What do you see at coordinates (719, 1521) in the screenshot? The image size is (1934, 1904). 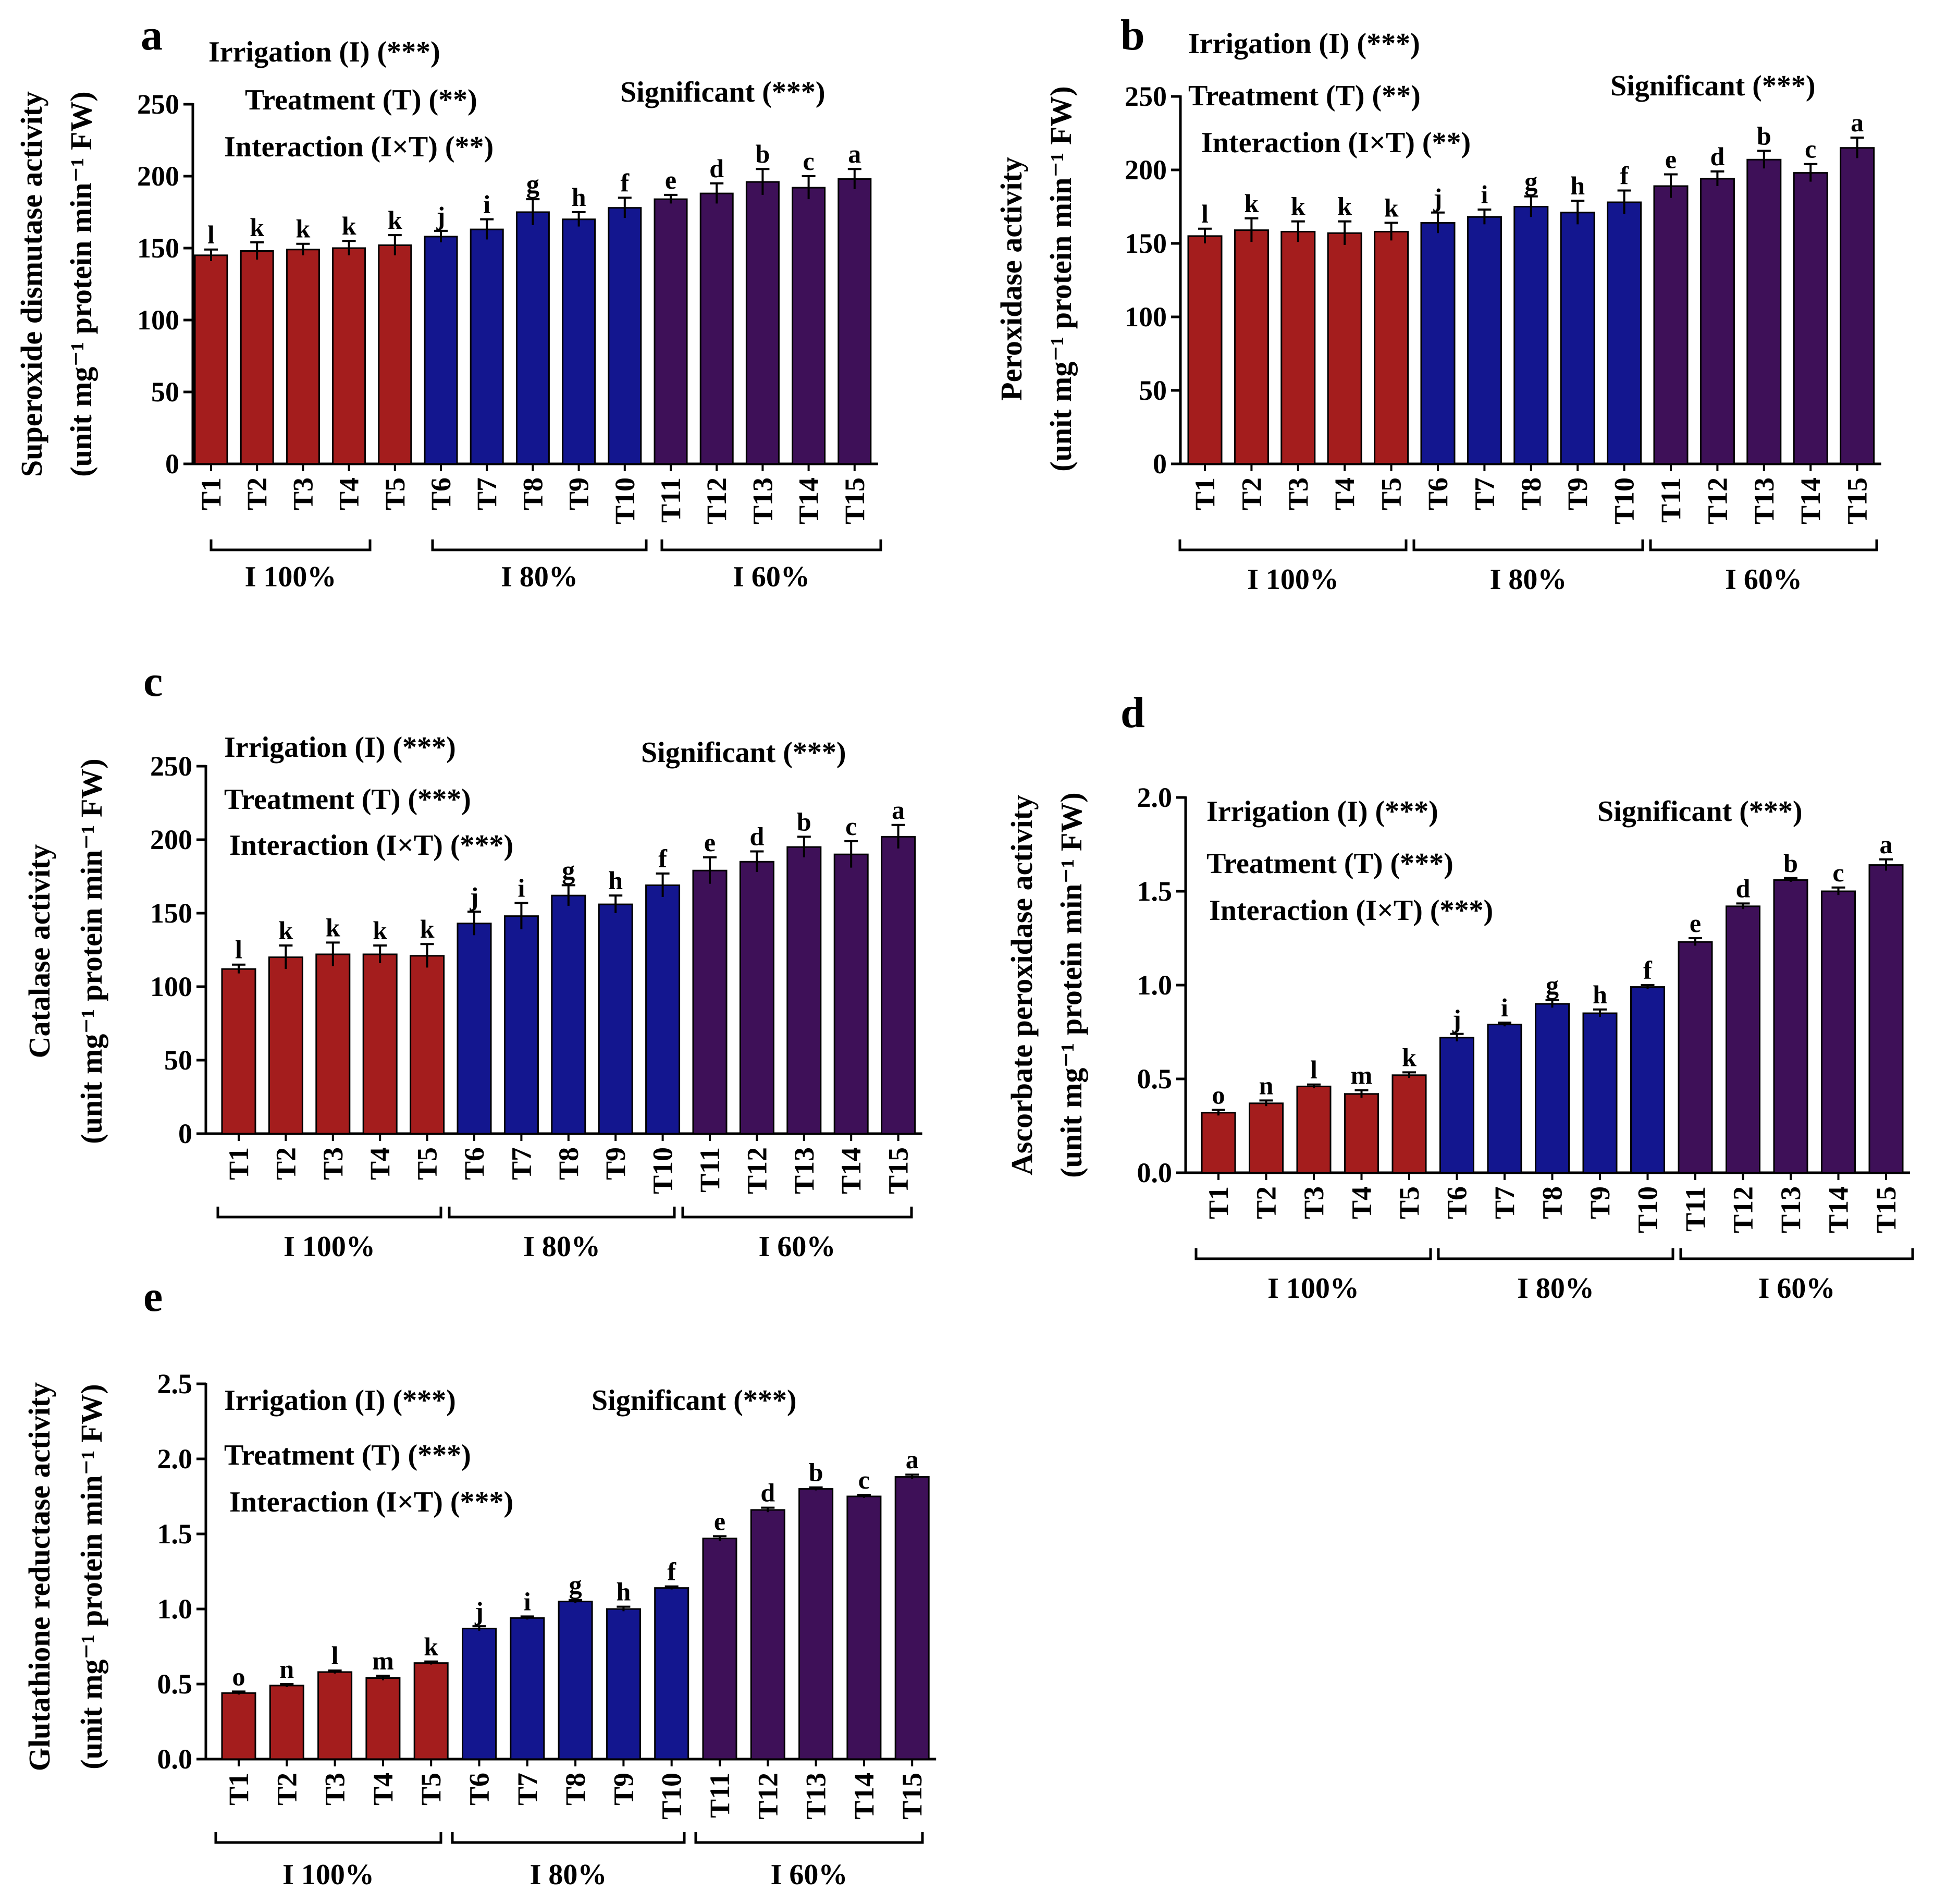 I see `significance-letter: e` at bounding box center [719, 1521].